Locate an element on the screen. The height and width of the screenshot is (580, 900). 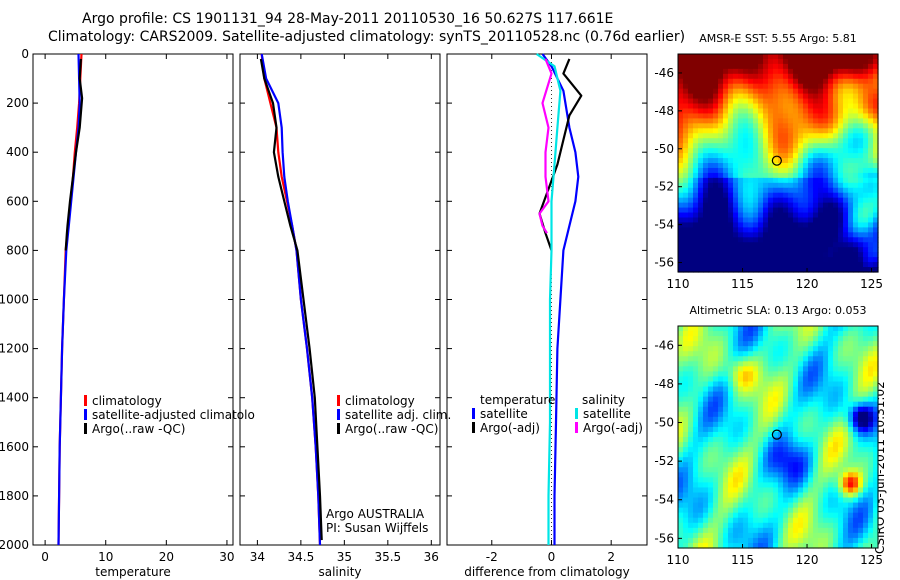
x-tick-label: 35 is located at coordinates (344, 557).